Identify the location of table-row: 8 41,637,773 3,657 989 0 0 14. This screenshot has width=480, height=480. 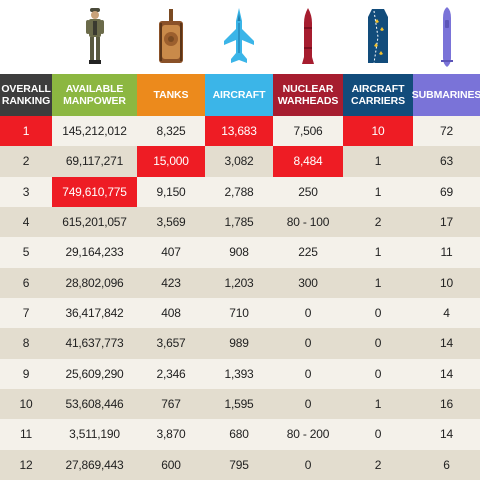
(240, 343).